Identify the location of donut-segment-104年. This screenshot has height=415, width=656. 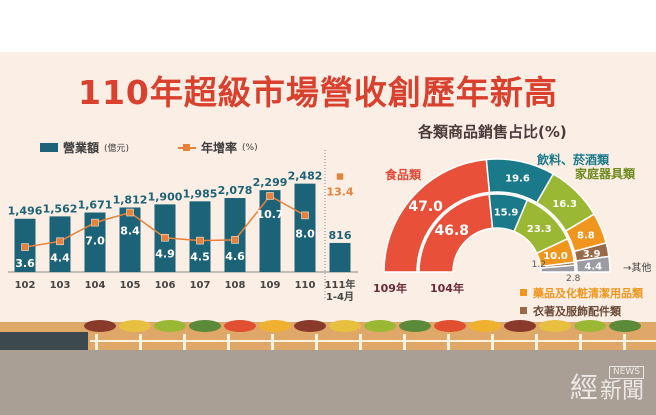
(558, 268).